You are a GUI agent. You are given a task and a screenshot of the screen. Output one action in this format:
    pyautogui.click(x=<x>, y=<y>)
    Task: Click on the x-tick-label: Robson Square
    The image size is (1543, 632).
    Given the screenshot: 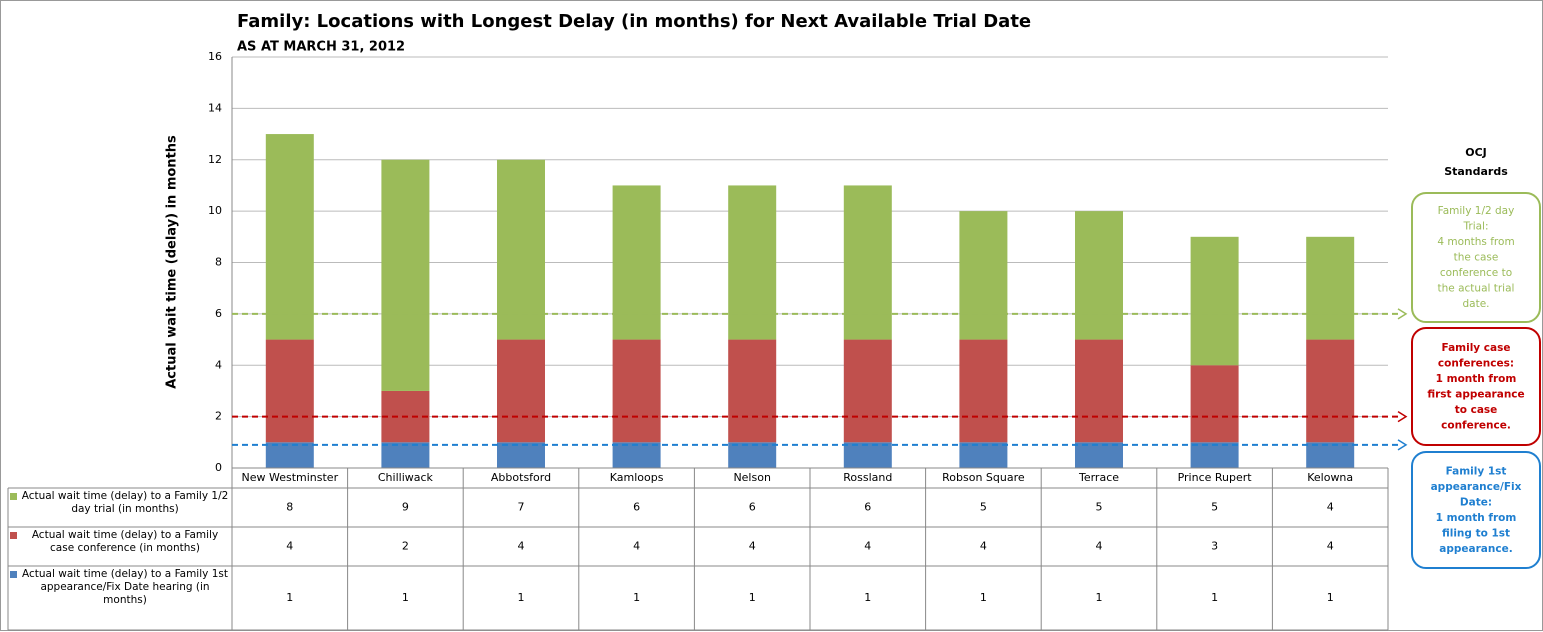 What is the action you would take?
    pyautogui.click(x=983, y=477)
    